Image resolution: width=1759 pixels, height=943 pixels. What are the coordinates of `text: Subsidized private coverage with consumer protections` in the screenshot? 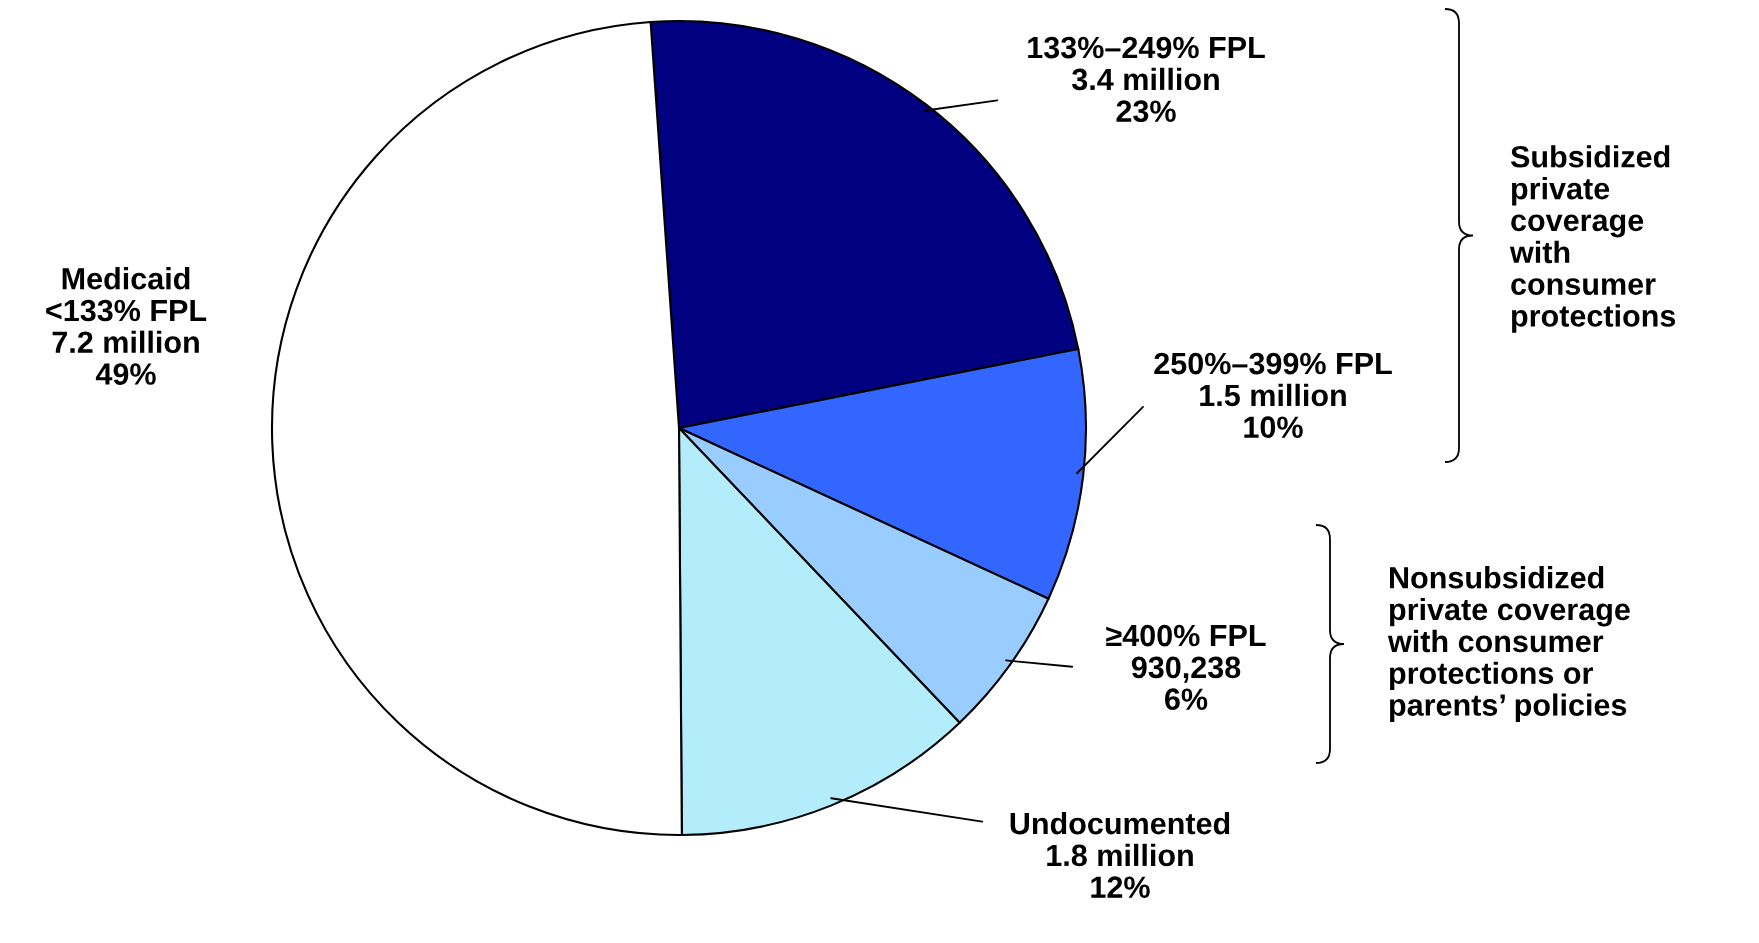 It's located at (1592, 239).